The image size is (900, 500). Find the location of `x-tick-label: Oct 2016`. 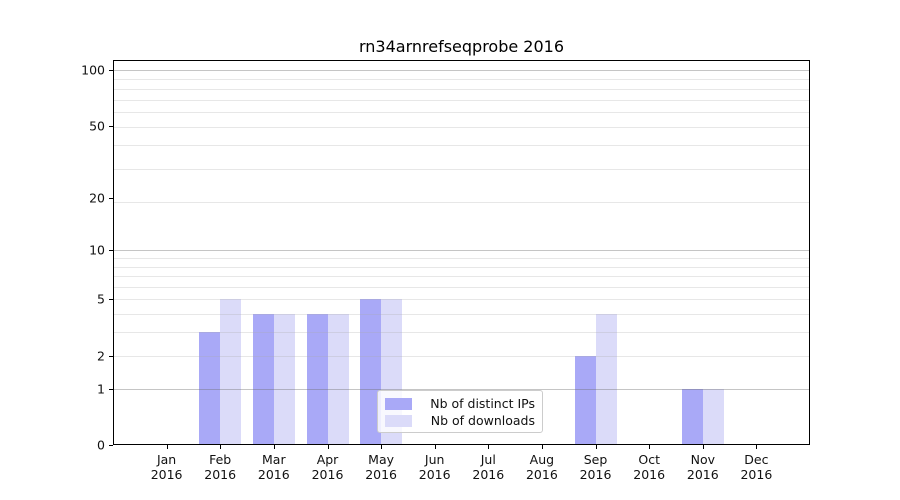

x-tick-label: Oct 2016 is located at coordinates (649, 467).